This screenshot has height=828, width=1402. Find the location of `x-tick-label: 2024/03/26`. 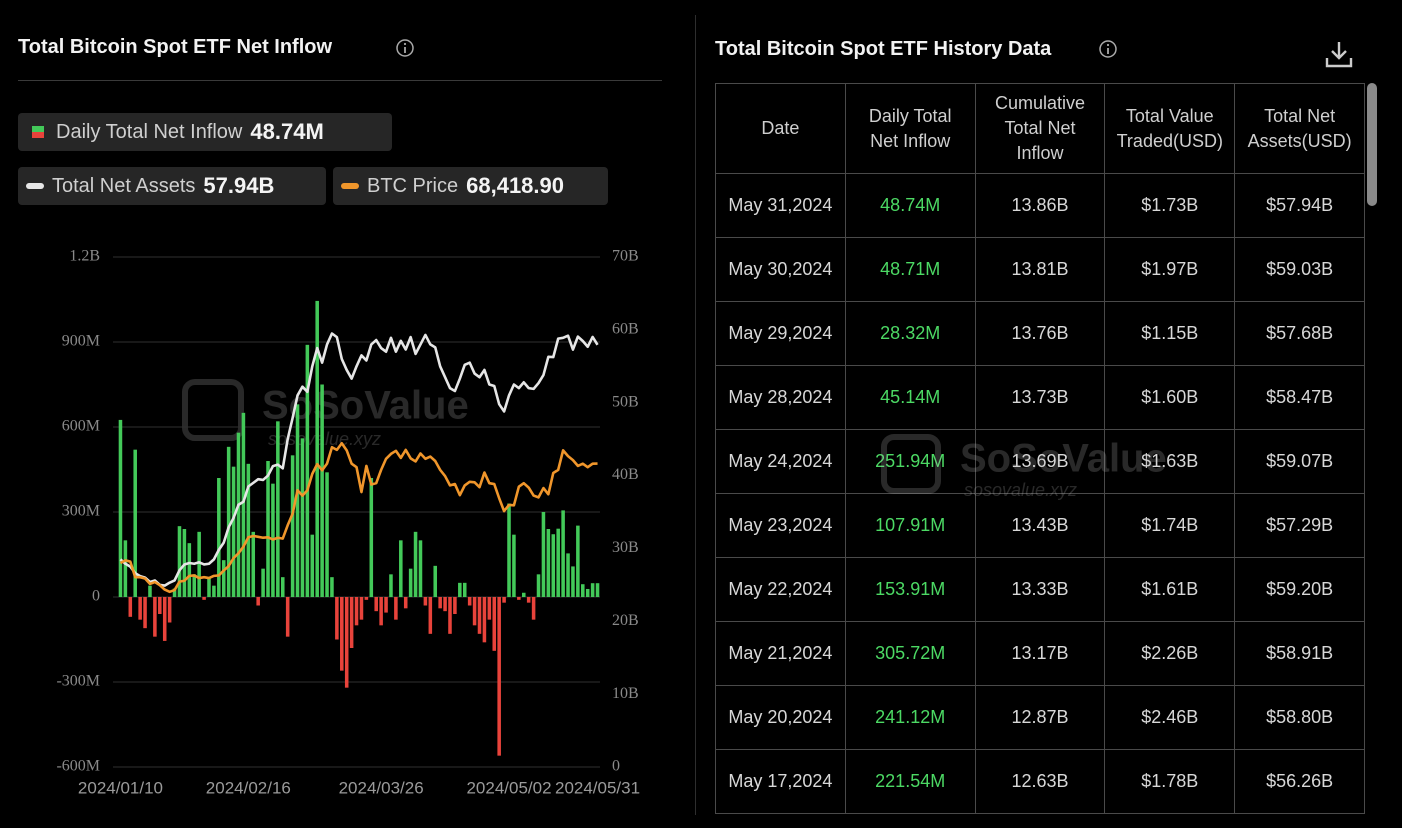

x-tick-label: 2024/03/26 is located at coordinates (381, 787).